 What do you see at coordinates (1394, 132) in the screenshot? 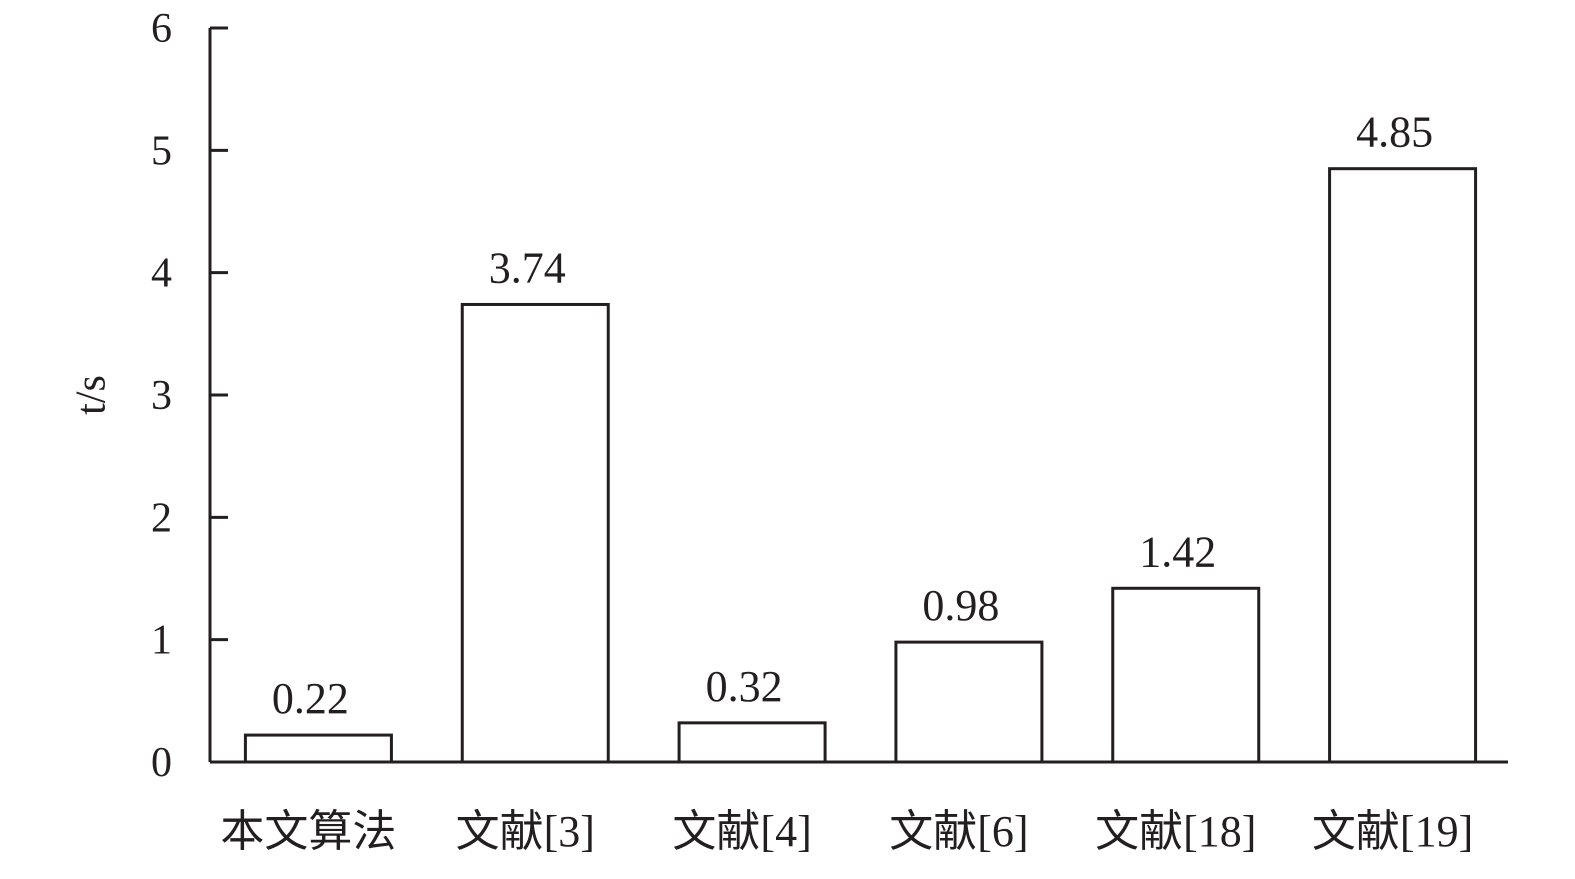
I see `value-label: 4.85` at bounding box center [1394, 132].